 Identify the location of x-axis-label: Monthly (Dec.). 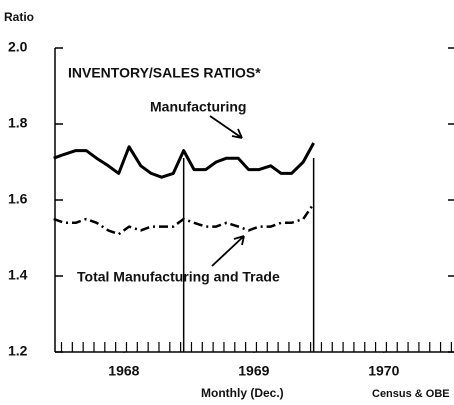
(242, 393).